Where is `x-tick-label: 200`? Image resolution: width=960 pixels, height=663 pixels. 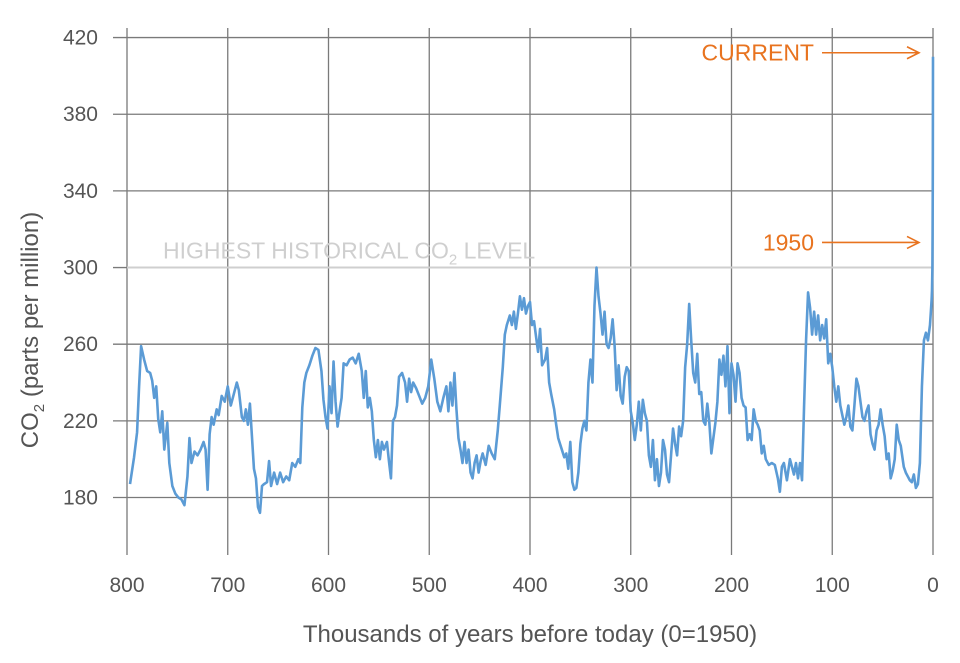 x-tick-label: 200 is located at coordinates (731, 585).